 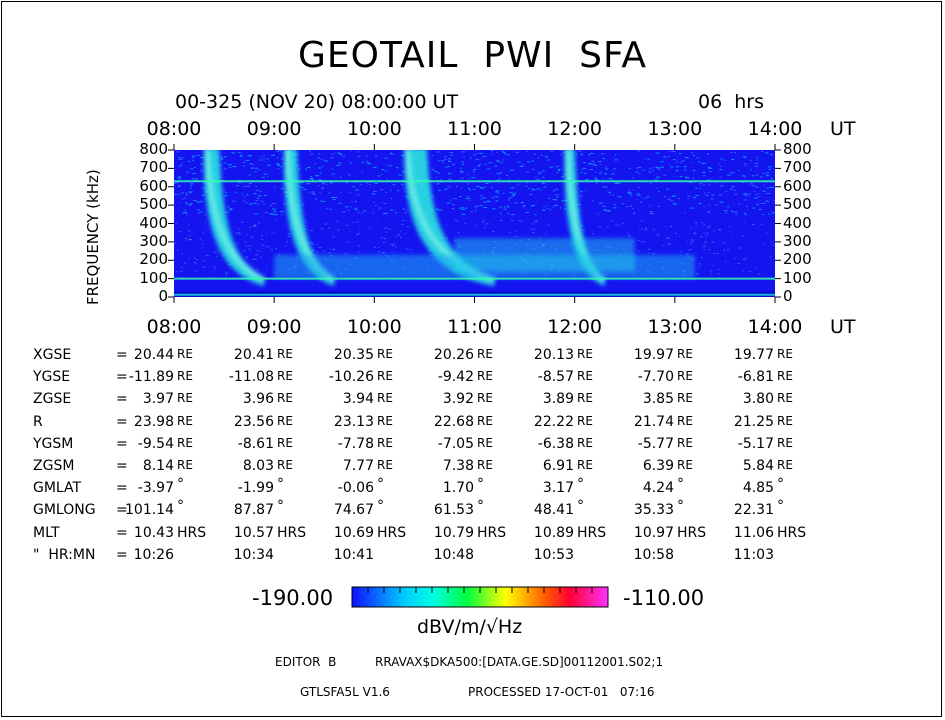 I want to click on ephemeris-value: 21.74, so click(x=653, y=421).